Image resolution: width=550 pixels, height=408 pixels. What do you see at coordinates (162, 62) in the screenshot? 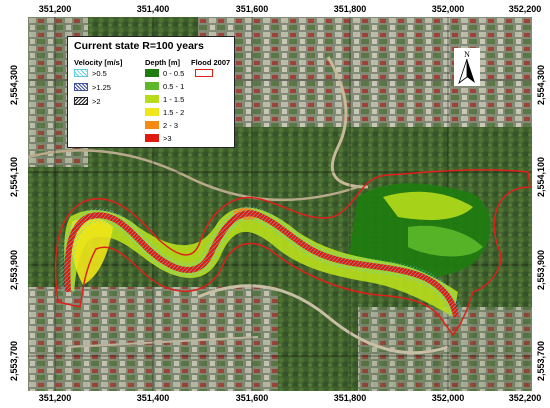
I see `depth-header: Depth [m]` at bounding box center [162, 62].